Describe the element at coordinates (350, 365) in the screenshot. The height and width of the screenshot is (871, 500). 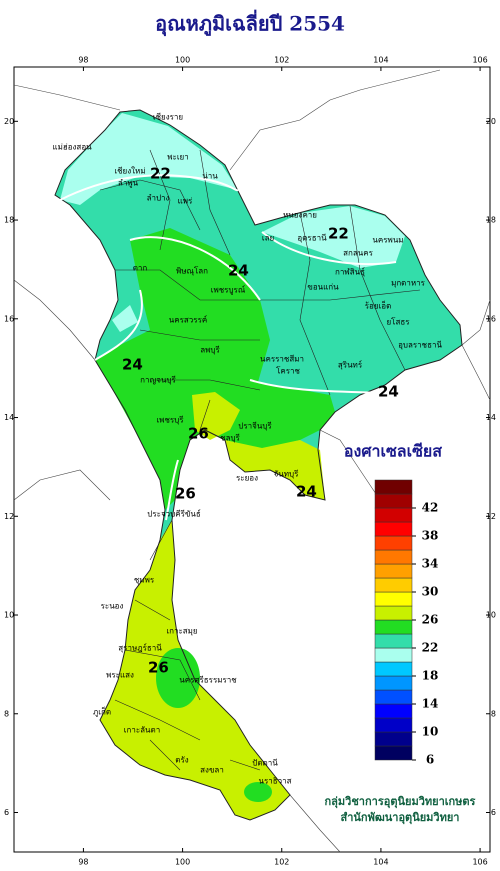
I see `province-label: สุรินทร์` at that location.